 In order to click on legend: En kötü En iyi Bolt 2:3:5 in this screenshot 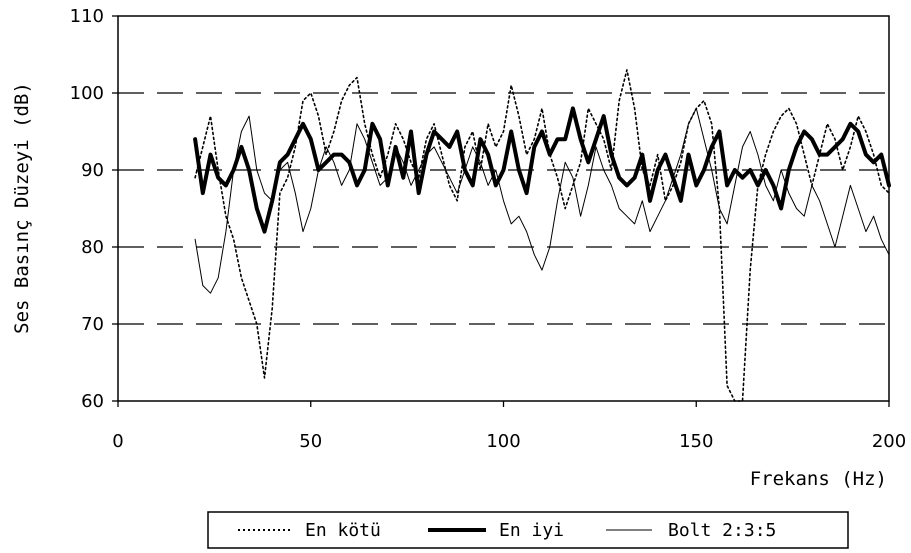, I will do `click(528, 530)`.